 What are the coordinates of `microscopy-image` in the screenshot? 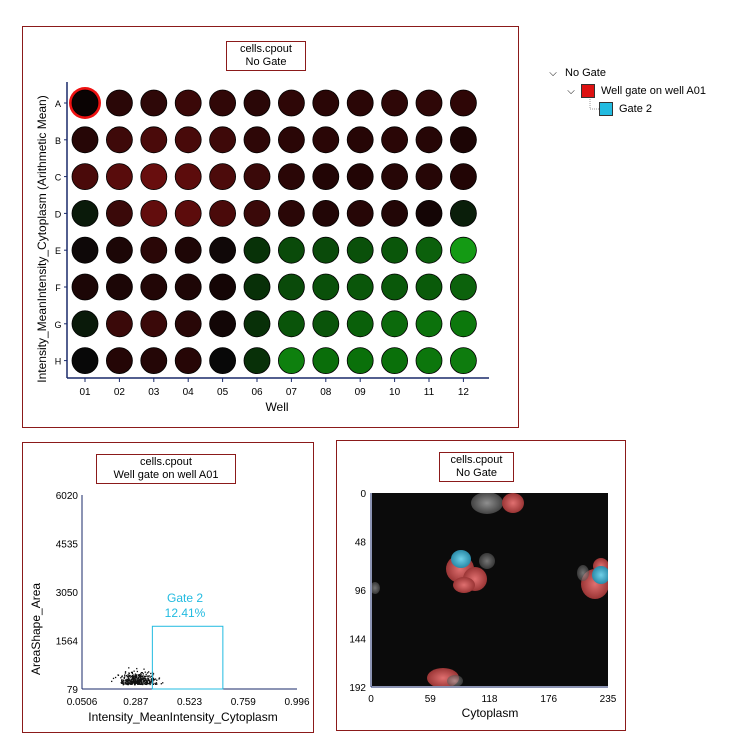 It's located at (490, 589).